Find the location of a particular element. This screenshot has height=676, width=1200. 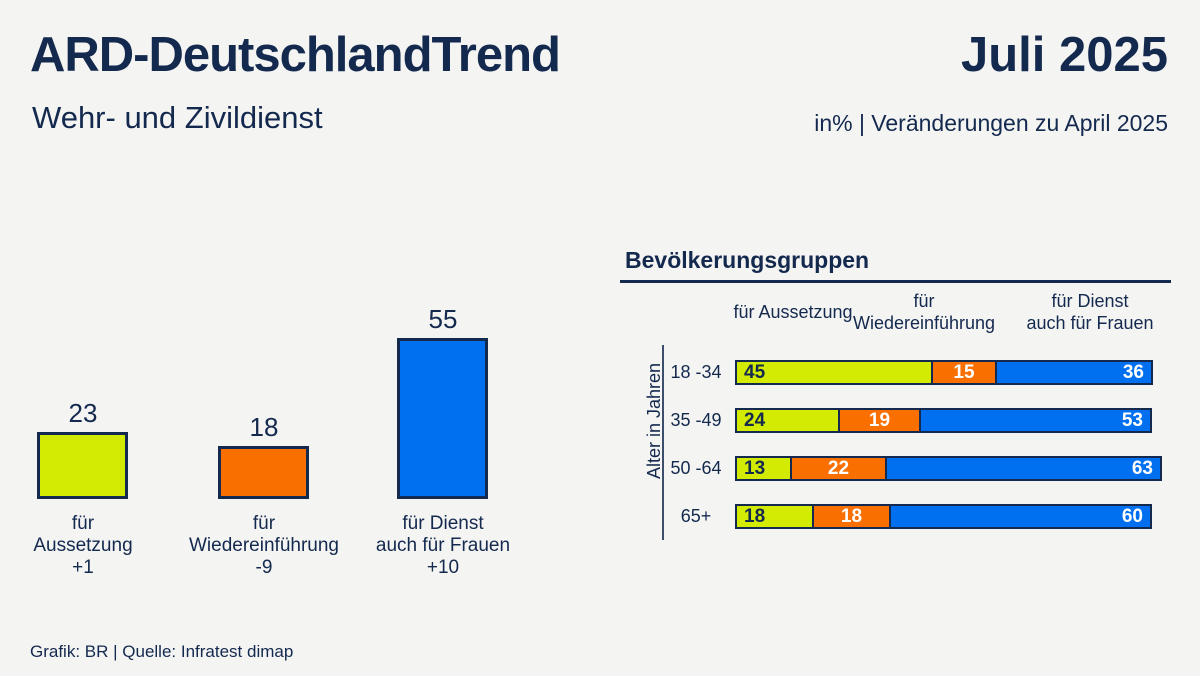

segment-0: 13 is located at coordinates (763, 468).